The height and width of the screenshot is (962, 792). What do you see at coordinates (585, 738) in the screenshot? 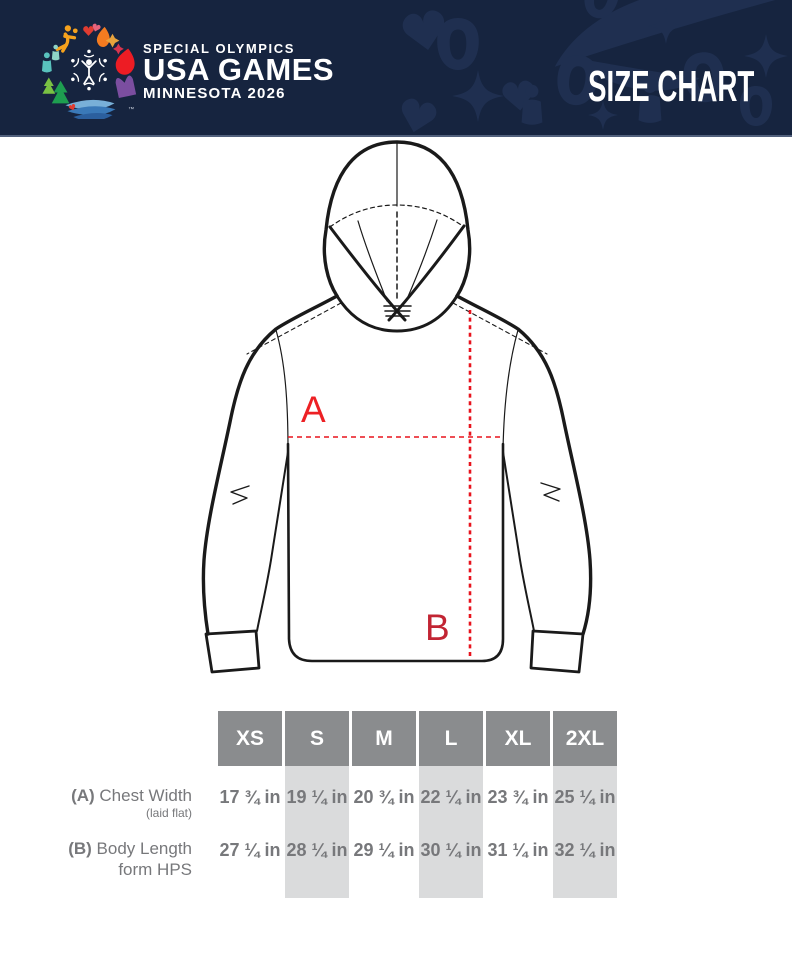
I see `size-column-header-2xl: 2XL` at bounding box center [585, 738].